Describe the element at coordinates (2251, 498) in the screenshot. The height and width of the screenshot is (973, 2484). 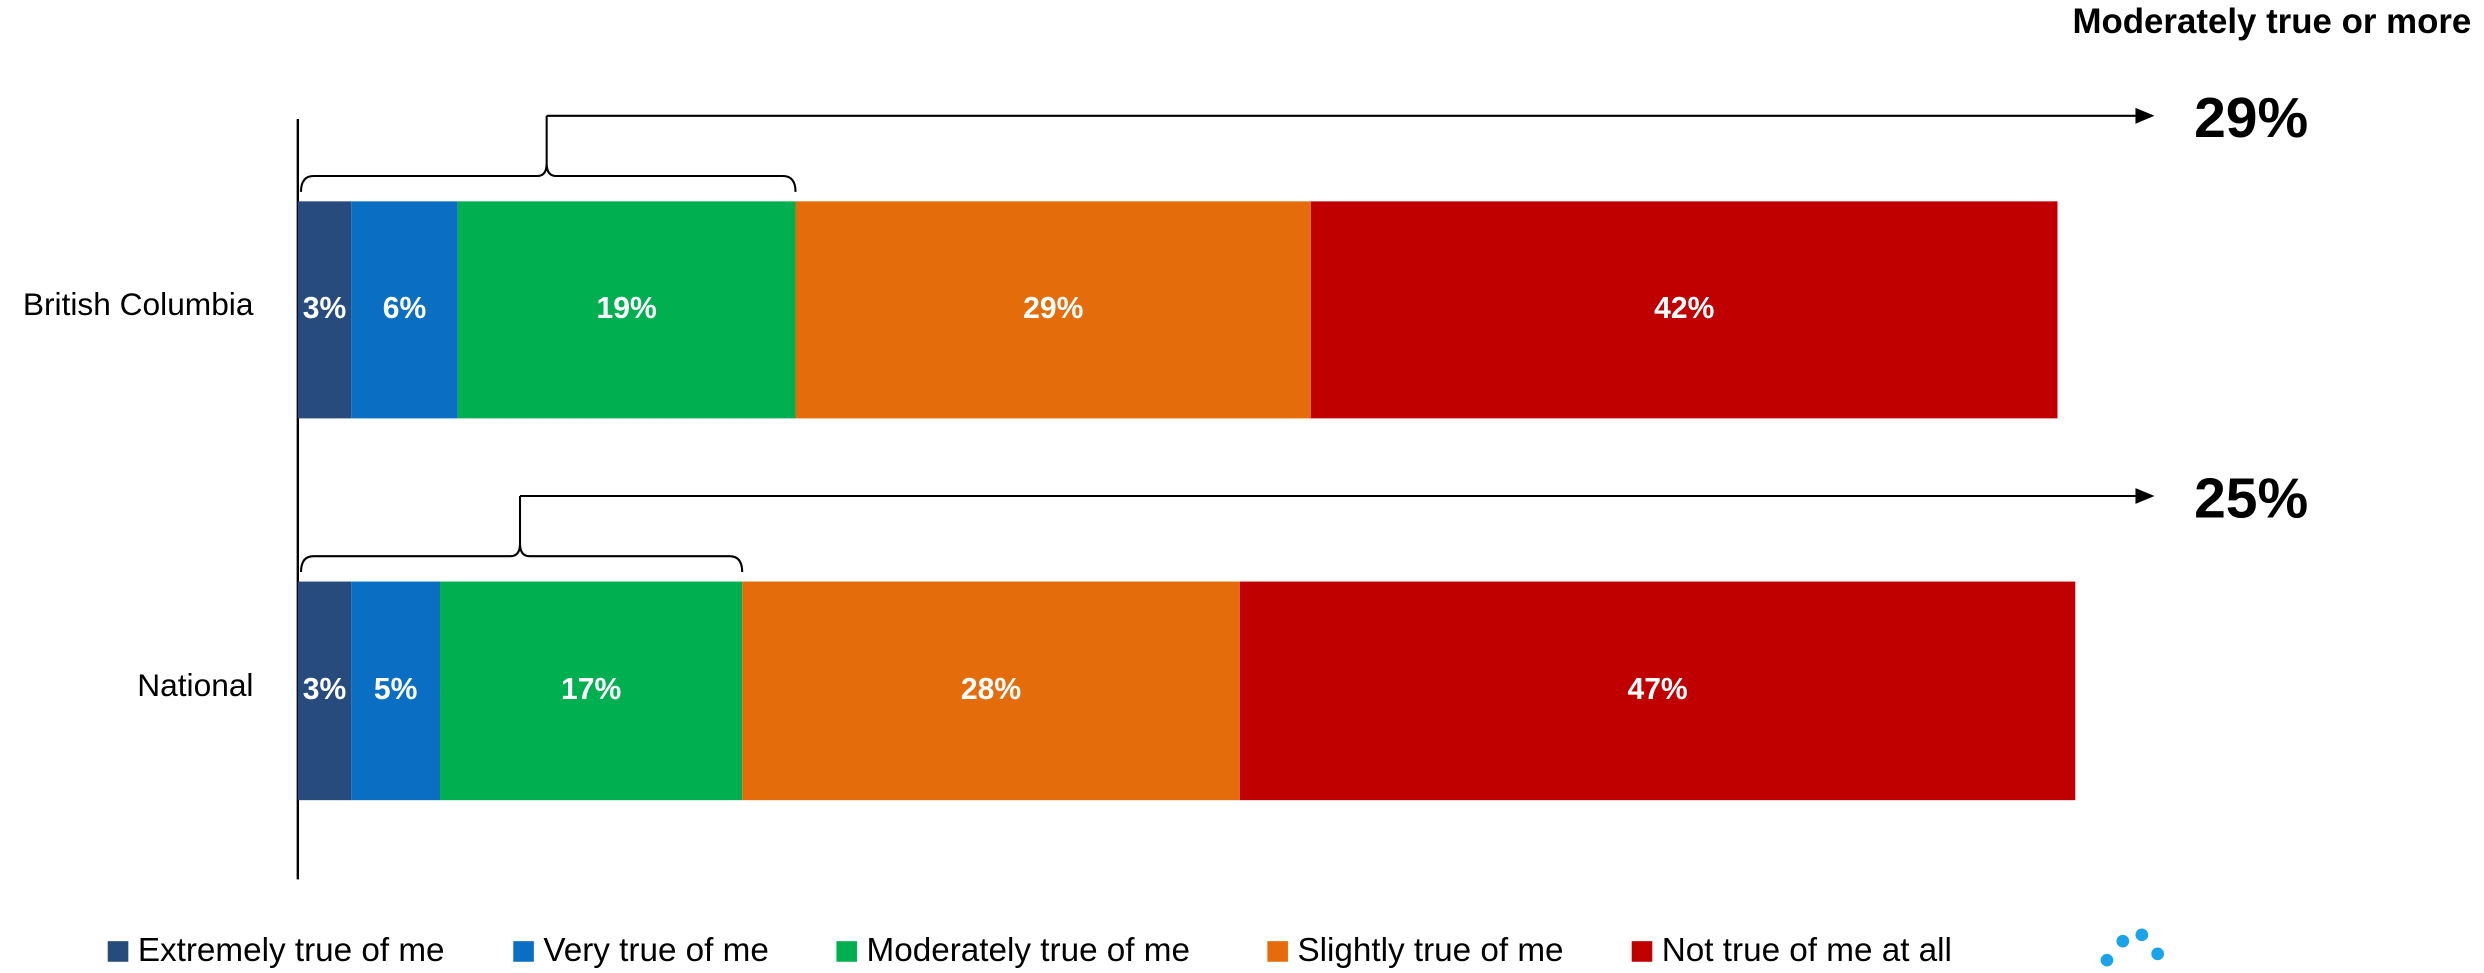
I see `summary-value: 25%` at that location.